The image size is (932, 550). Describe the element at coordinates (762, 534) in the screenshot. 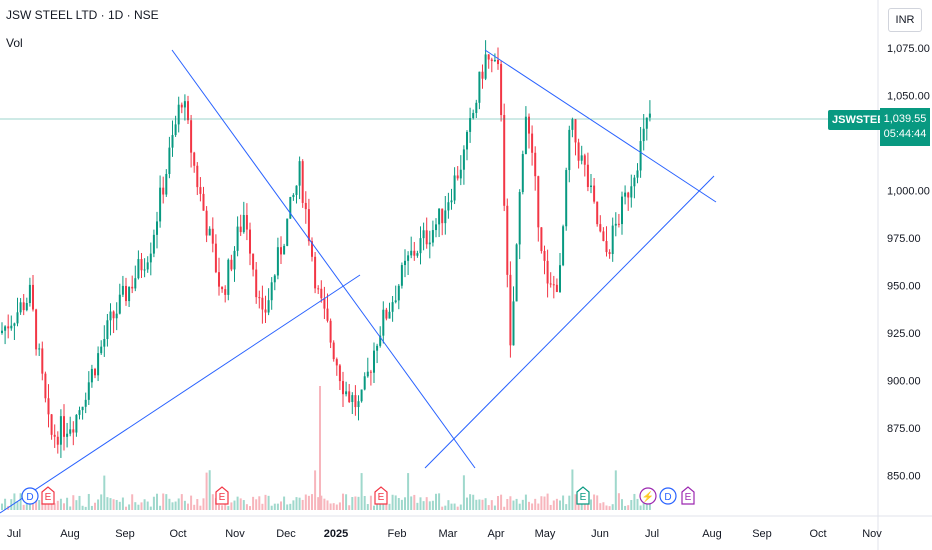

I see `x-tick-label: Sep` at that location.